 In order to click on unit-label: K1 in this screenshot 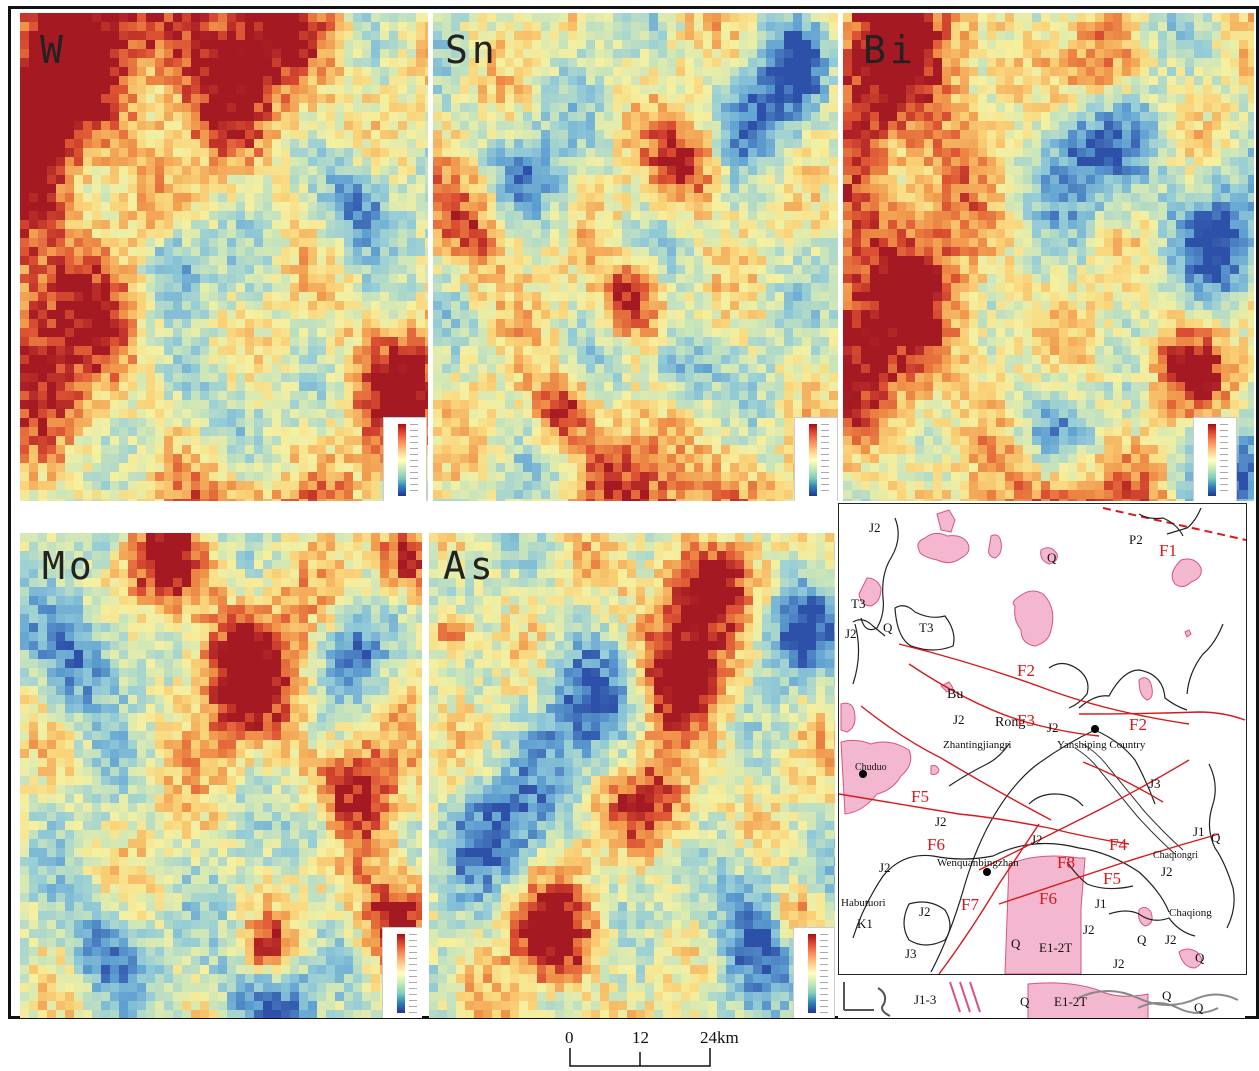, I will do `click(865, 923)`.